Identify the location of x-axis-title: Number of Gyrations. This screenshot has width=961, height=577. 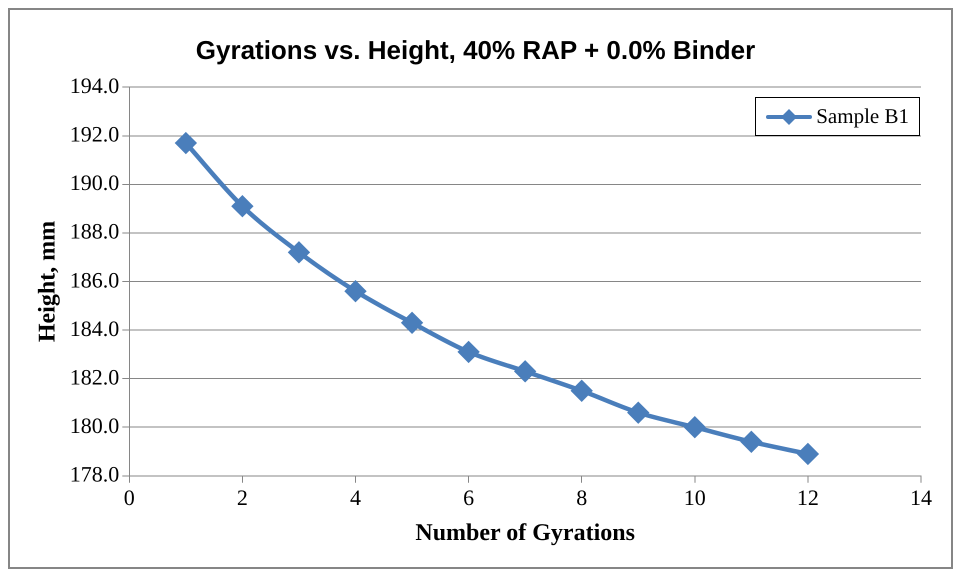
(525, 533).